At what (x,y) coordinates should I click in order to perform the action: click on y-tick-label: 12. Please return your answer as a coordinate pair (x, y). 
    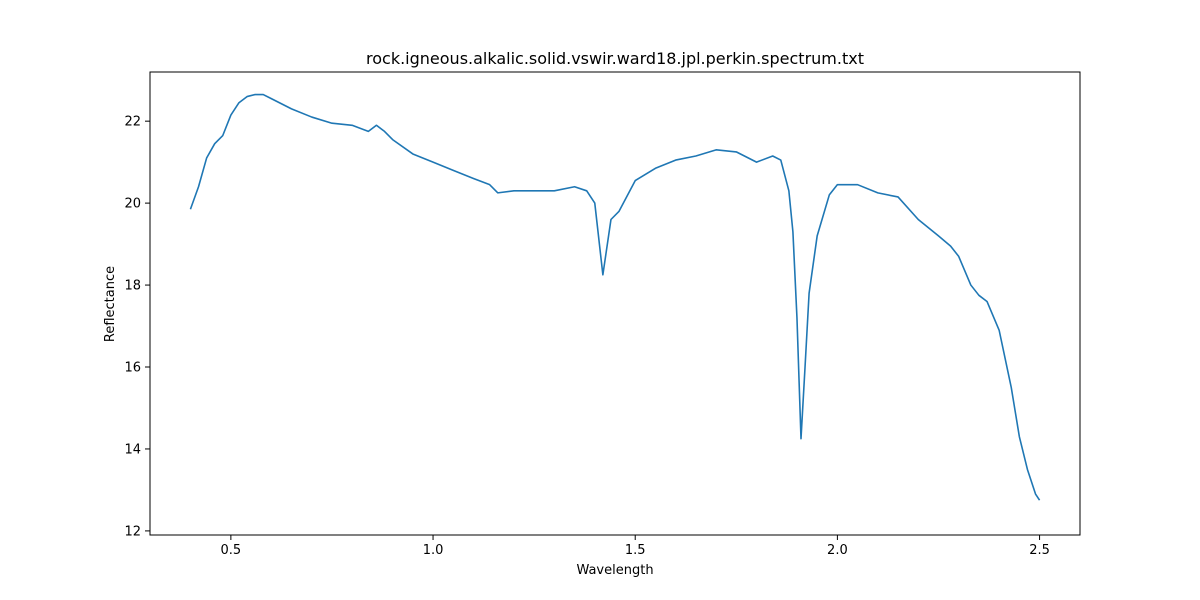
    Looking at the image, I should click on (132, 531).